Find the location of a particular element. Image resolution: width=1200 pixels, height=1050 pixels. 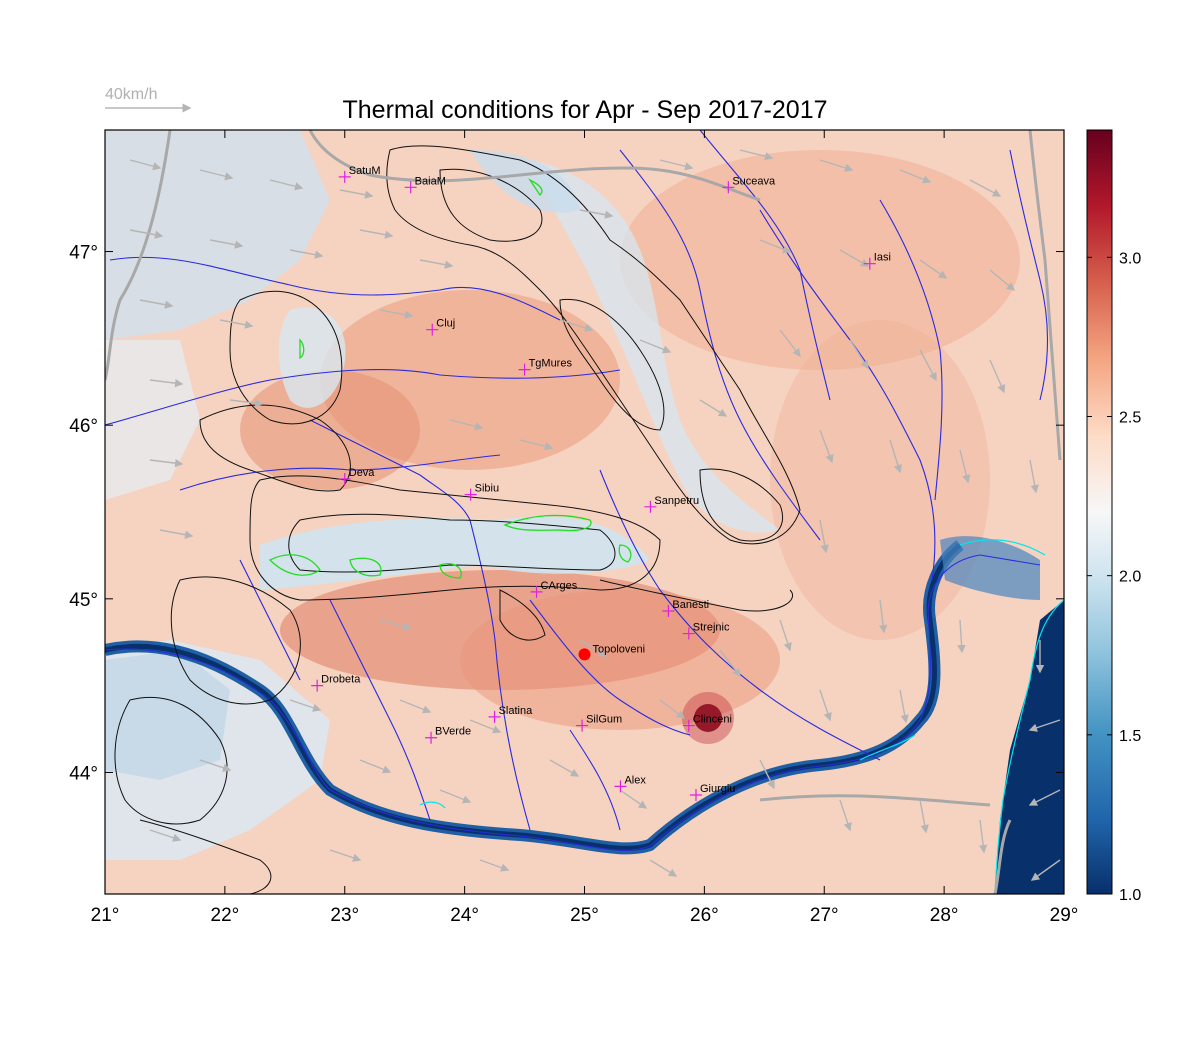

y-tick-label: 44° is located at coordinates (83, 773).